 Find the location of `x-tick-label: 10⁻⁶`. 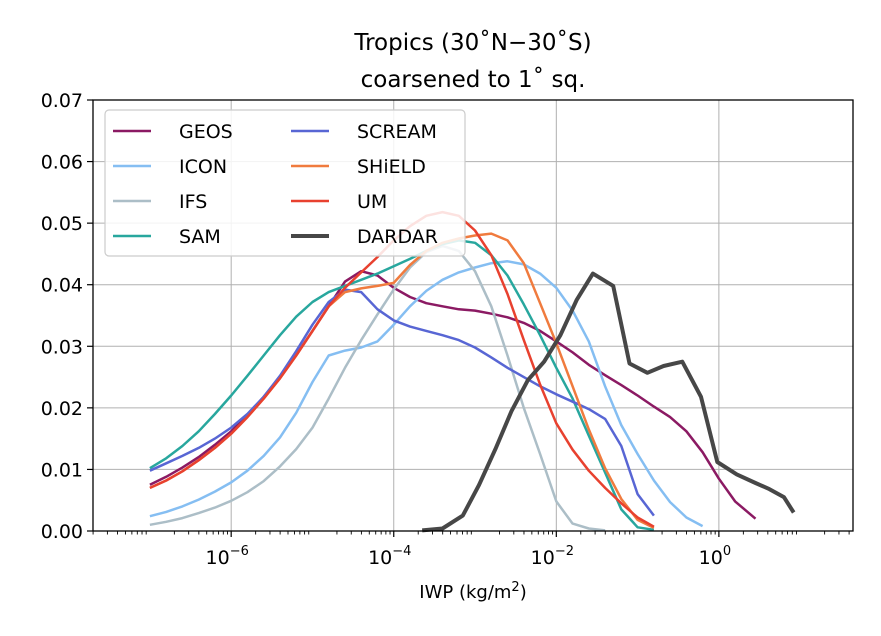

x-tick-label: 10⁻⁶ is located at coordinates (227, 556).